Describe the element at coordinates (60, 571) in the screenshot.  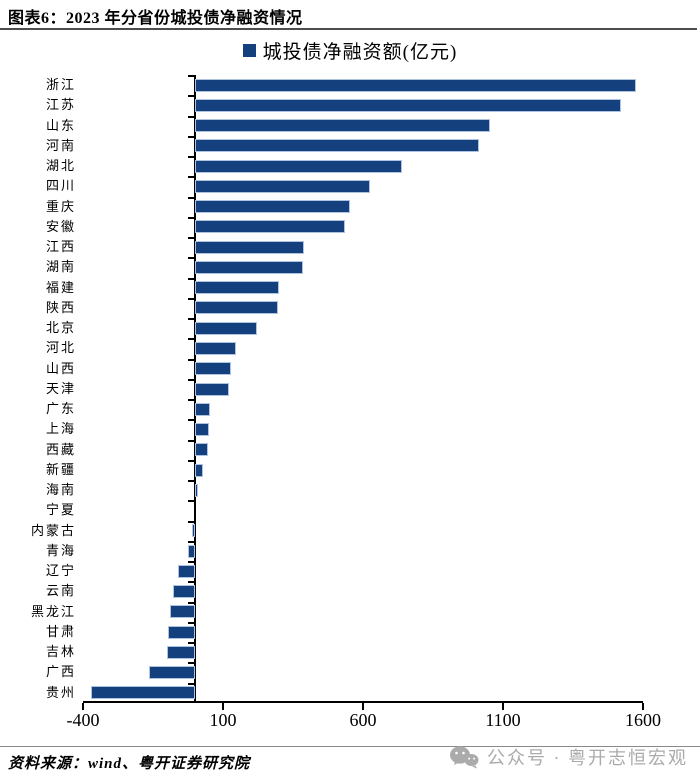
I see `category-label: 辽宁` at that location.